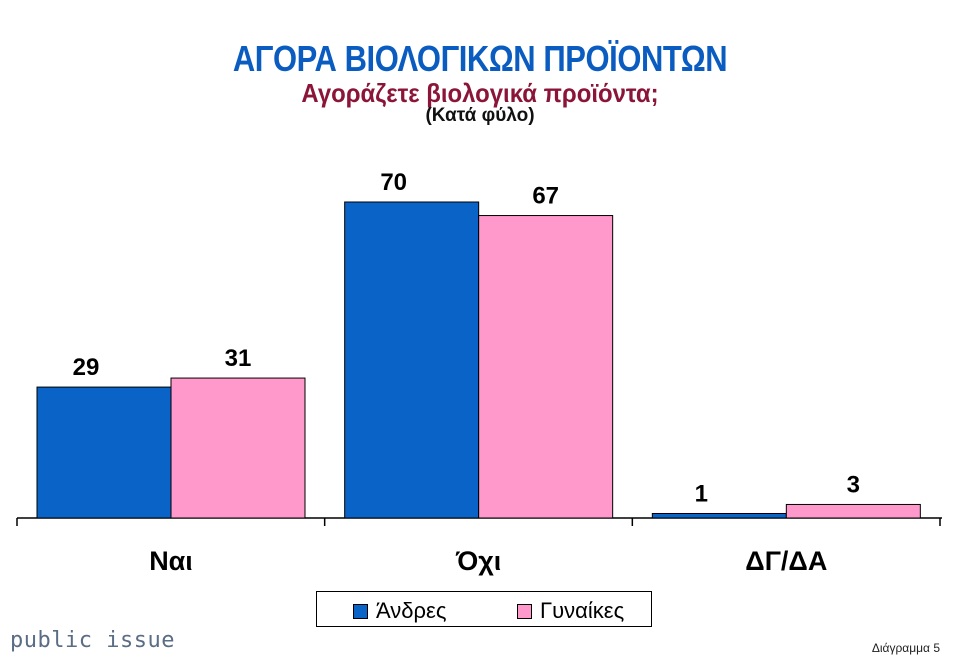 The image size is (960, 658). Describe the element at coordinates (411, 610) in the screenshot. I see `legend-label-men: Άνδρες` at that location.